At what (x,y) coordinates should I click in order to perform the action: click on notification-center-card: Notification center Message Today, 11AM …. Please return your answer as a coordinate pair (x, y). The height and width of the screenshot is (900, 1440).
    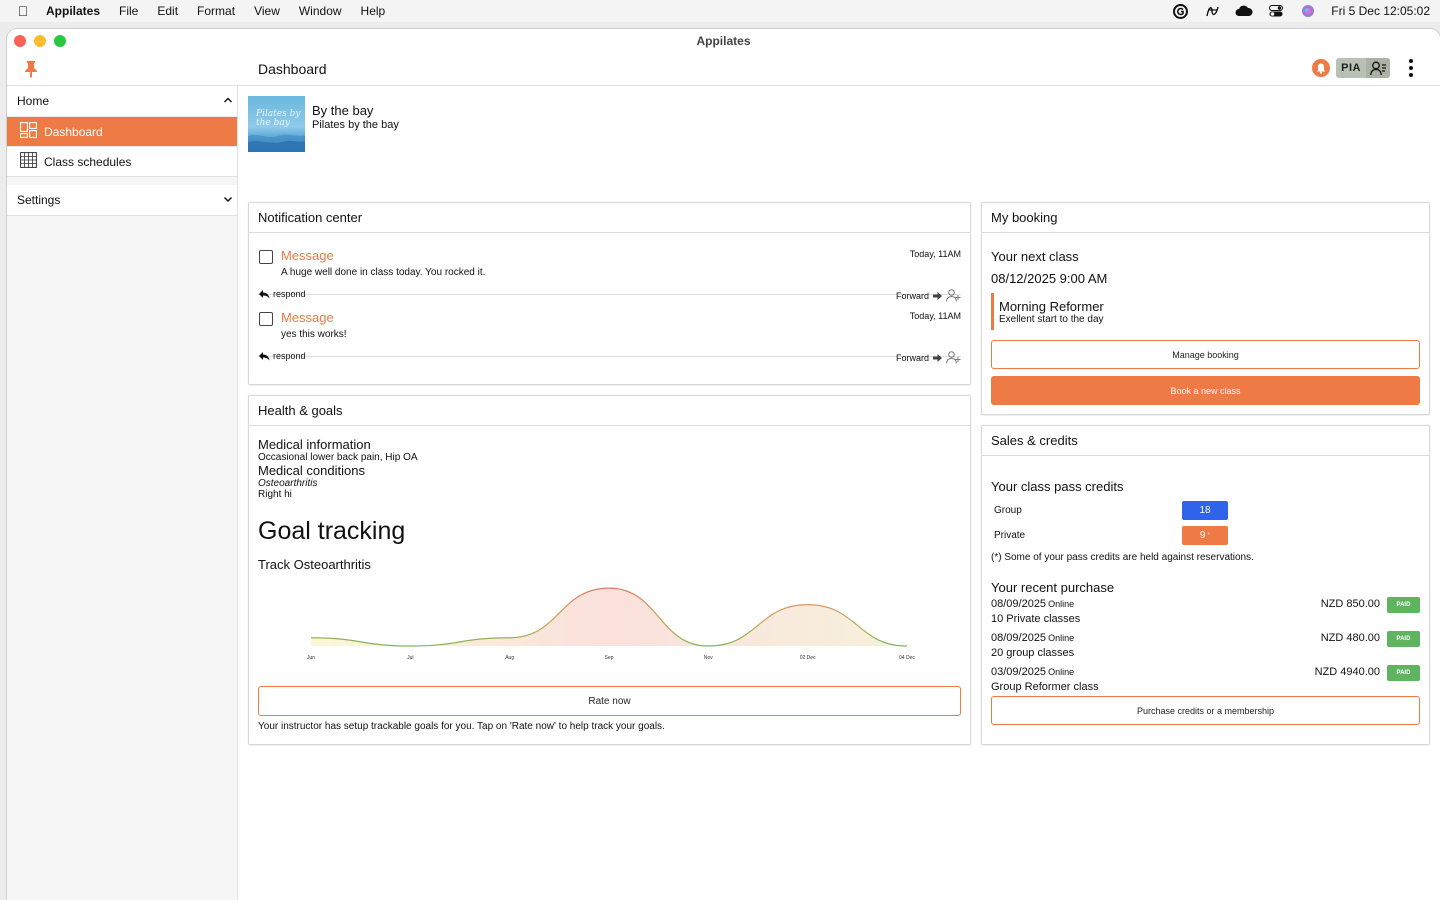
    Looking at the image, I should click on (609, 293).